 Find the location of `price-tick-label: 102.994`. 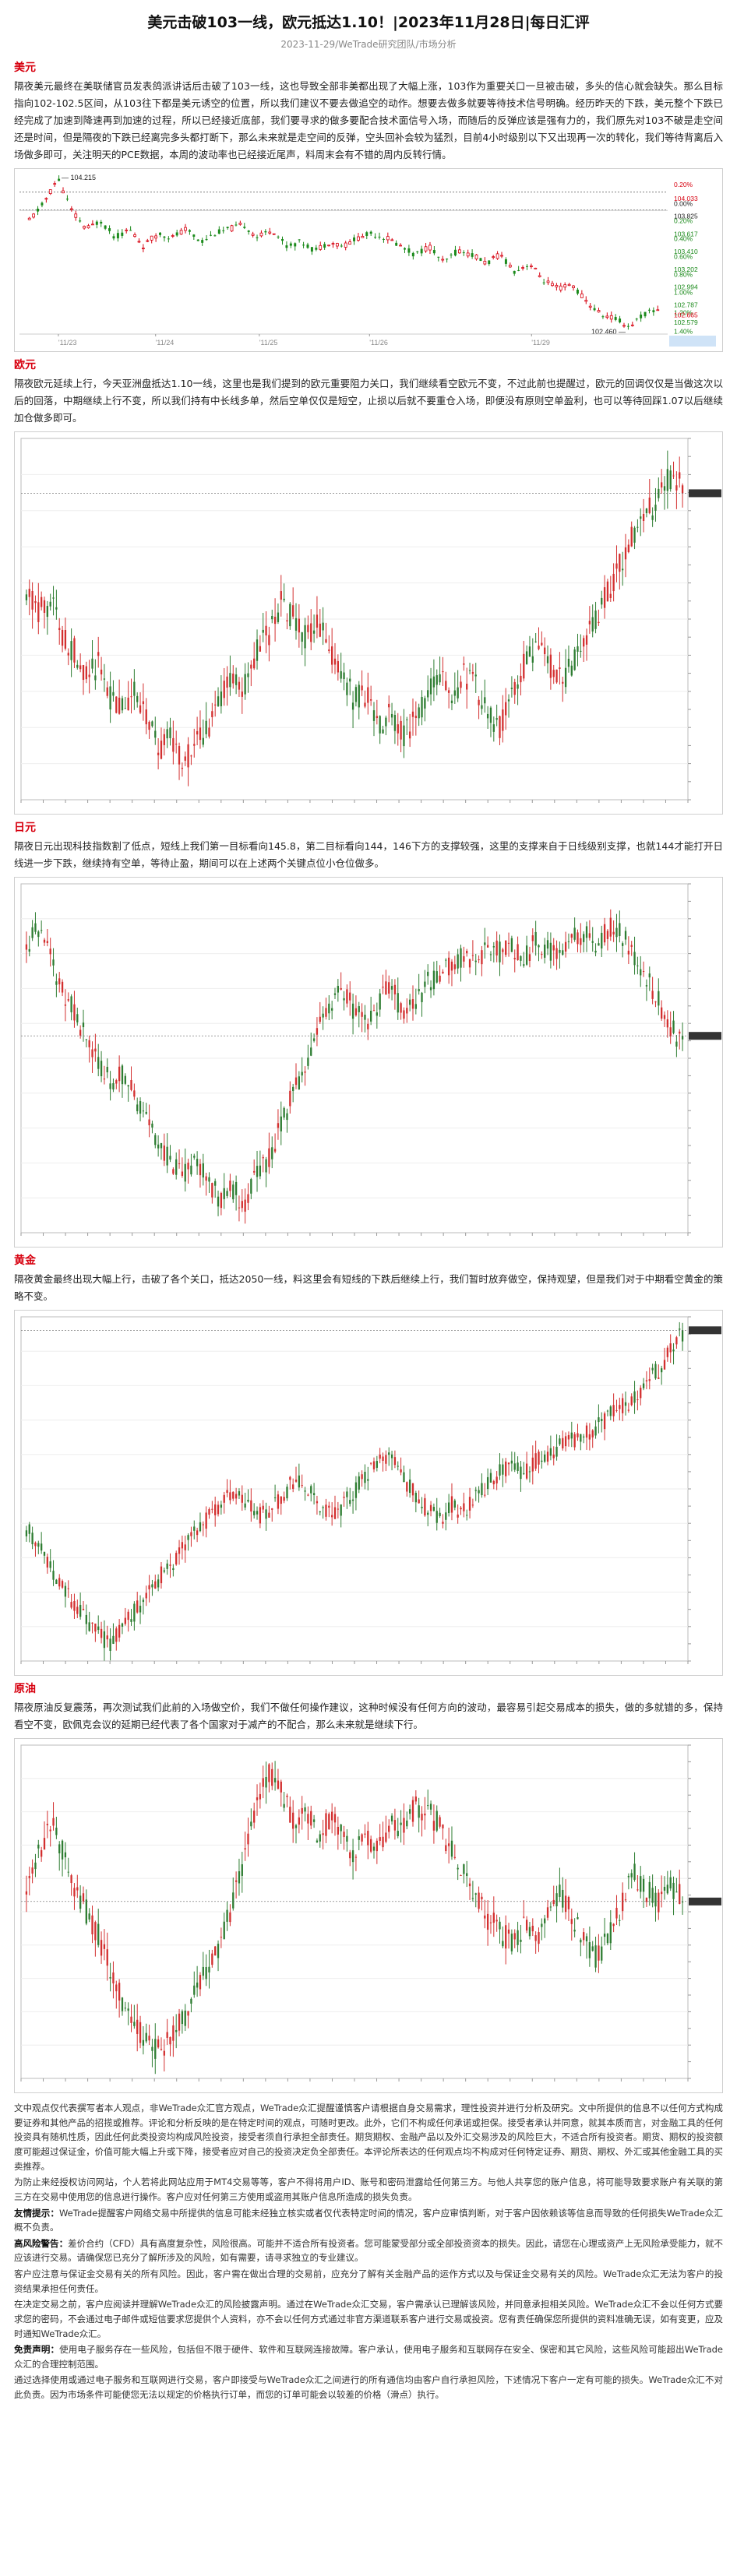

price-tick-label: 102.994 is located at coordinates (686, 286).